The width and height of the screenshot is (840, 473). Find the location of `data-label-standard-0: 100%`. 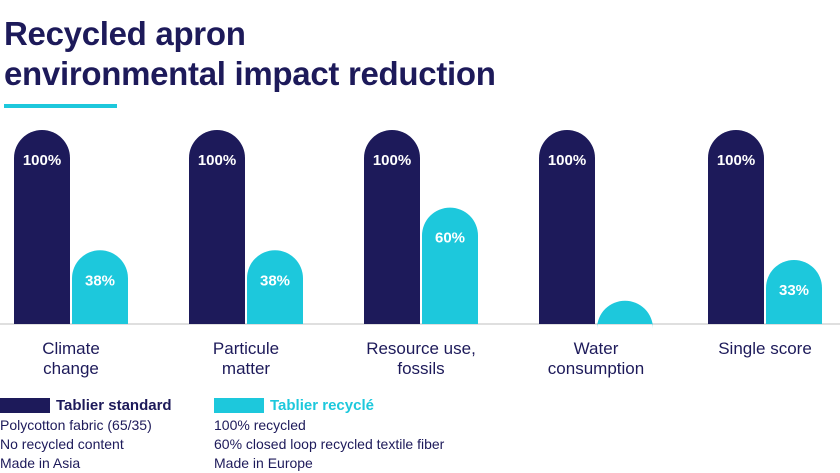

data-label-standard-0: 100% is located at coordinates (42, 160).